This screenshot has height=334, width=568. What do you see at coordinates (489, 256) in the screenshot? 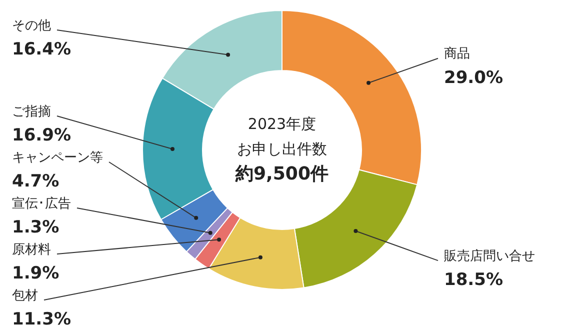
I see `slice-label: 販売店問い合せ` at bounding box center [489, 256].